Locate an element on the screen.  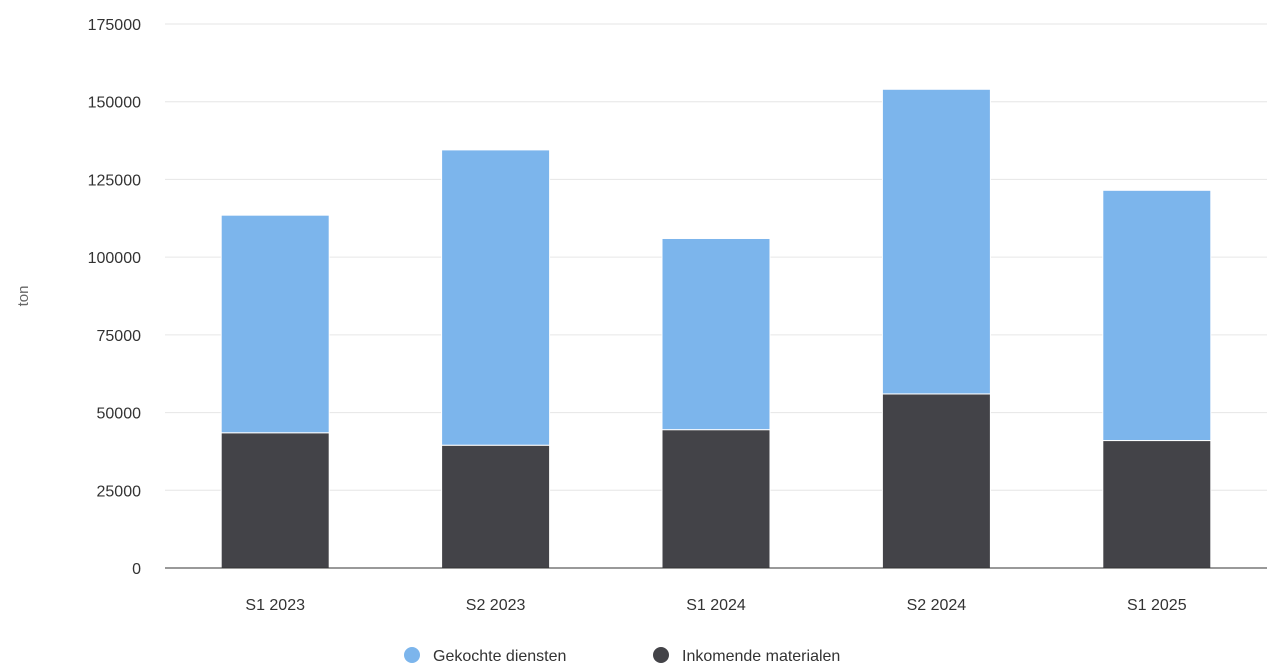
x-tick-label: S1 2025 is located at coordinates (1157, 605).